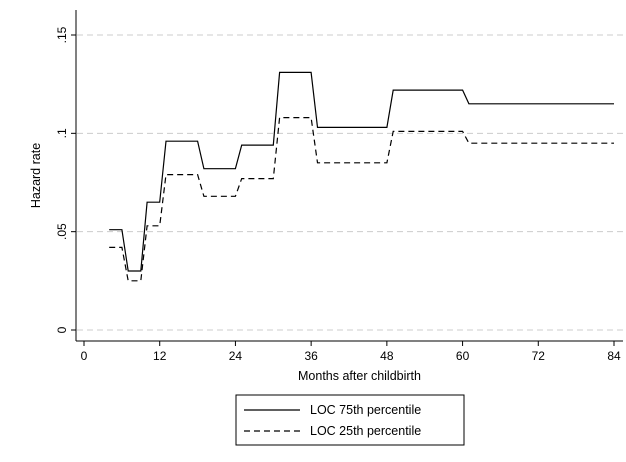 The height and width of the screenshot is (462, 626). I want to click on y-tick-label: .1, so click(62, 133).